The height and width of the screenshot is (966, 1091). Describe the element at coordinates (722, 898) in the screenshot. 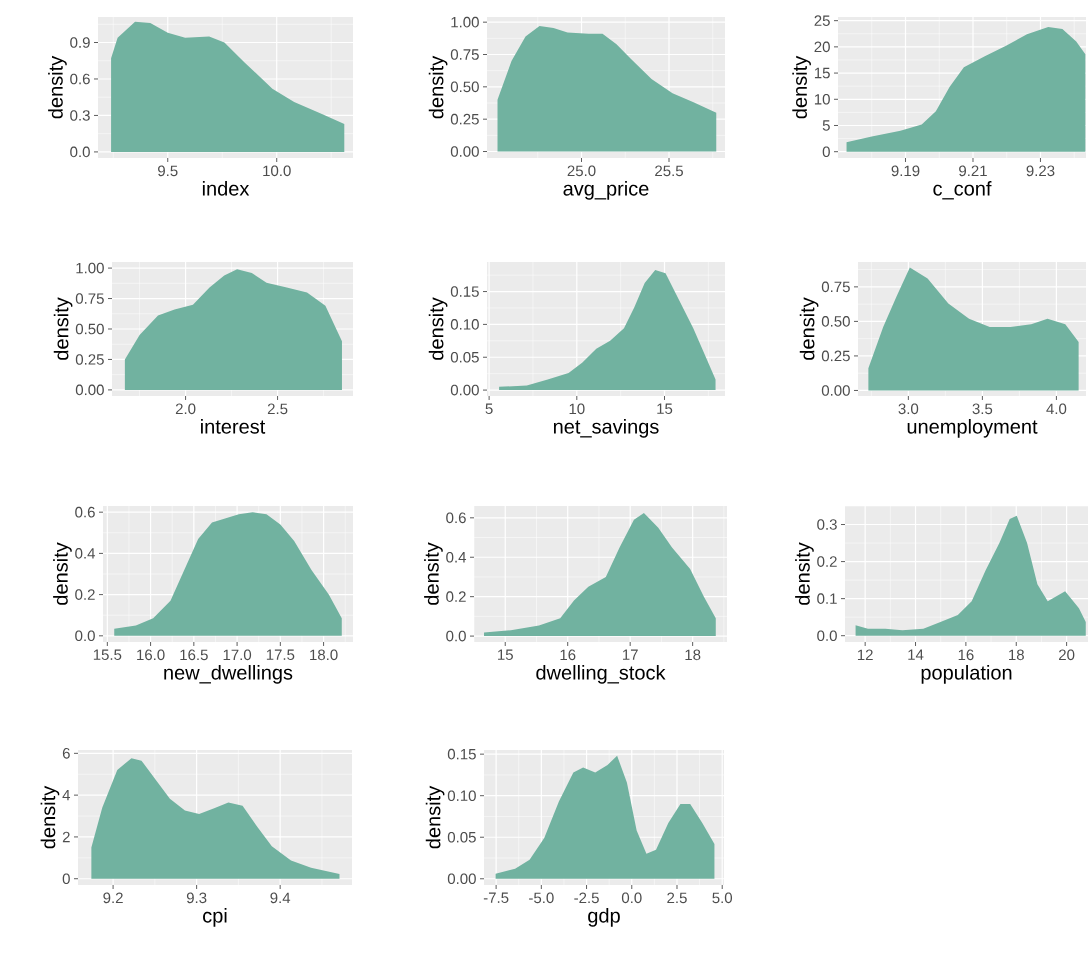

I see `x-tick-label: 5.0` at that location.